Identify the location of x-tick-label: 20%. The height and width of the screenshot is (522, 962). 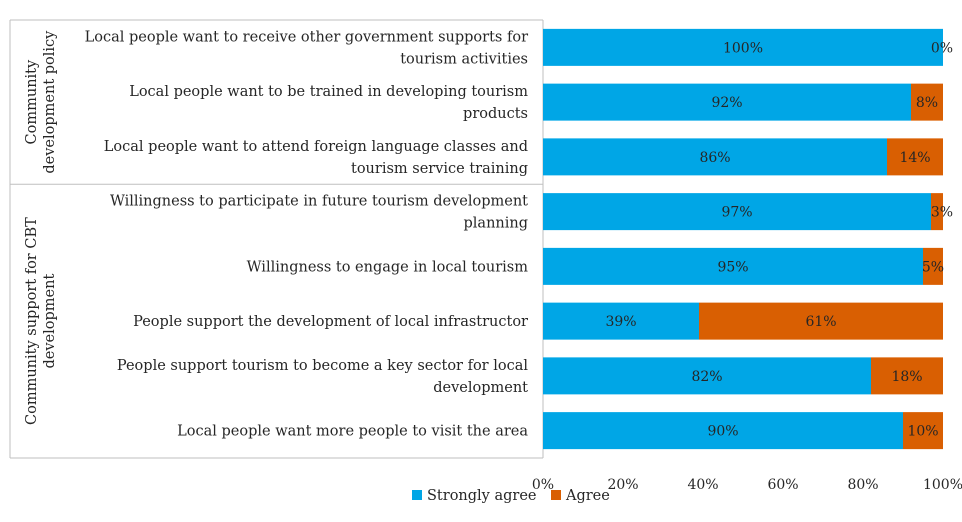
(622, 485).